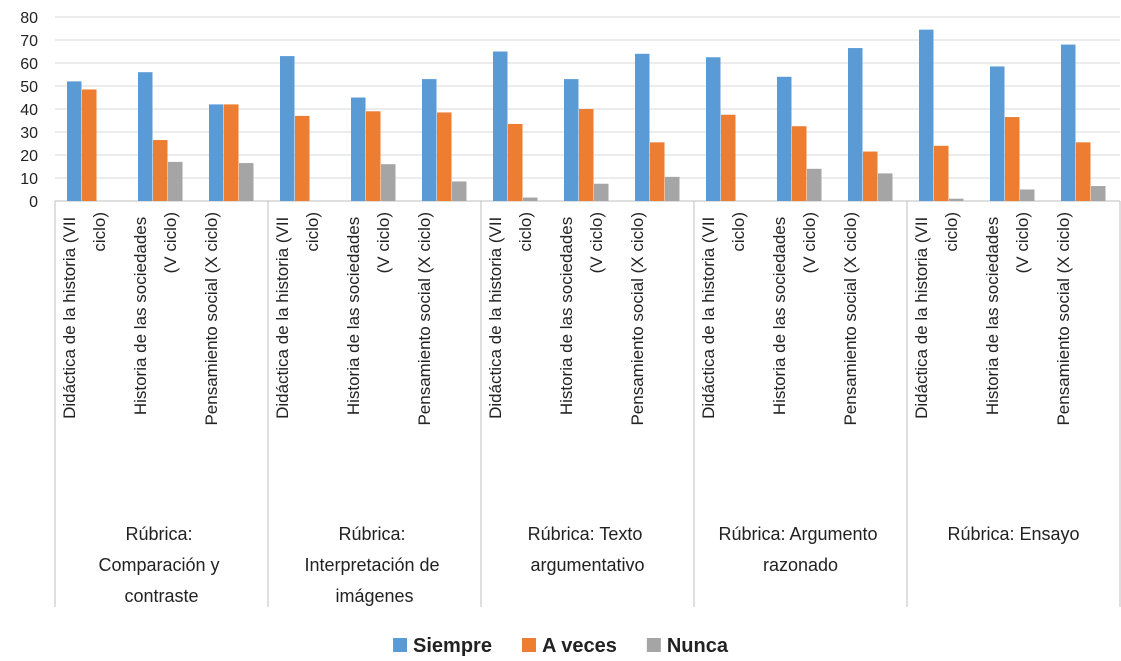 The image size is (1121, 661). I want to click on label-line: Rúbrica: Texto, so click(588, 534).